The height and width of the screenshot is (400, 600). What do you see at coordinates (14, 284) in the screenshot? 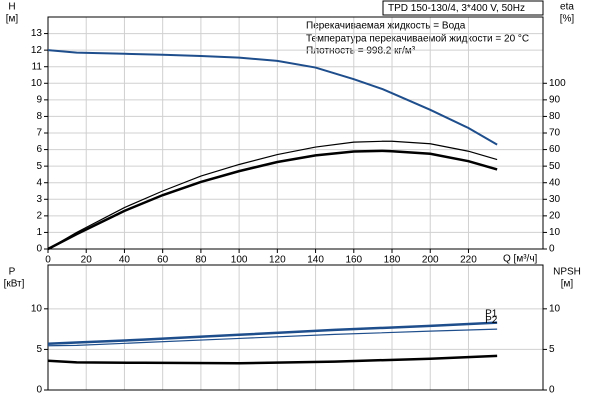
I see `y-axis-unit: [кВт]` at bounding box center [14, 284].